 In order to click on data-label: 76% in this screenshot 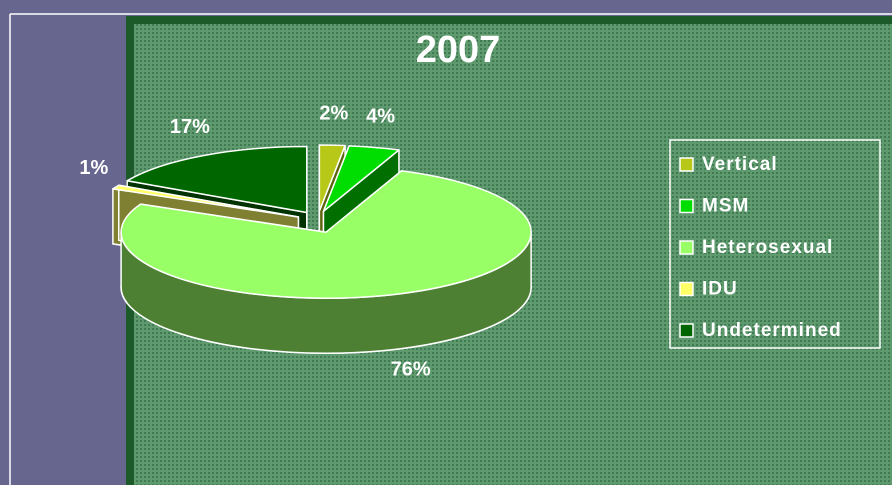, I will do `click(411, 369)`.